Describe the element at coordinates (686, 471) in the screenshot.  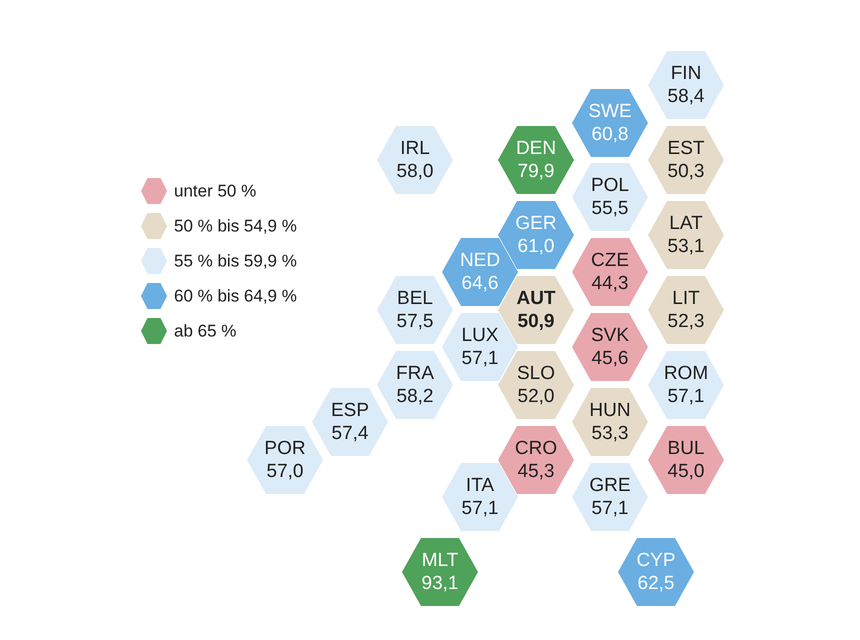
I see `data-label: 45,0` at that location.